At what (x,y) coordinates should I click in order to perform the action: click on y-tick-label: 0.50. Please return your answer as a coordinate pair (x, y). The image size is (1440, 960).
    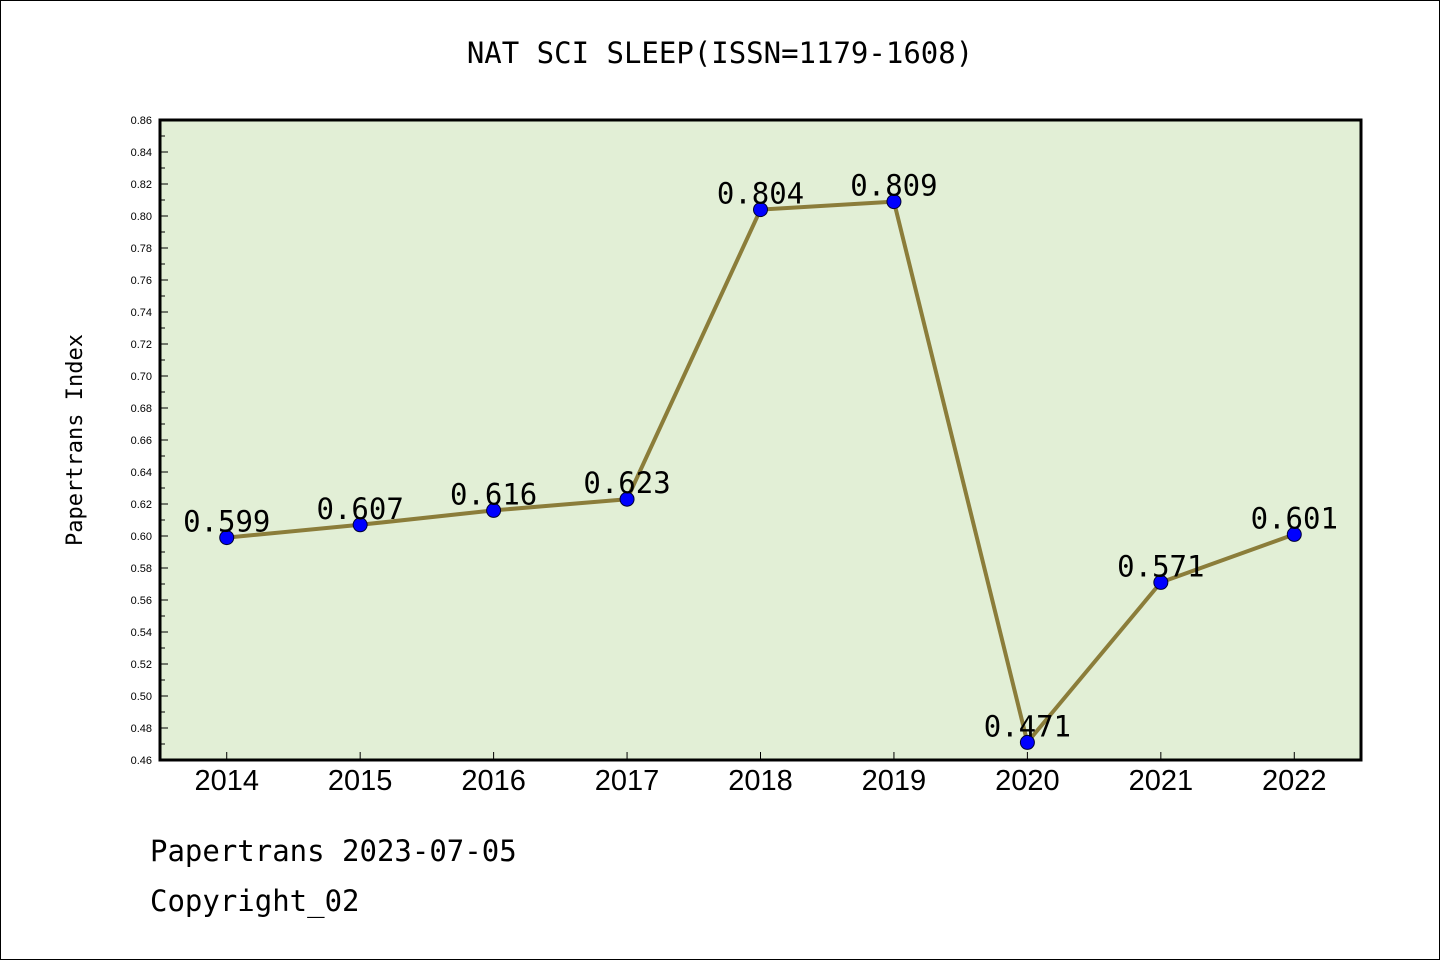
    Looking at the image, I should click on (141, 697).